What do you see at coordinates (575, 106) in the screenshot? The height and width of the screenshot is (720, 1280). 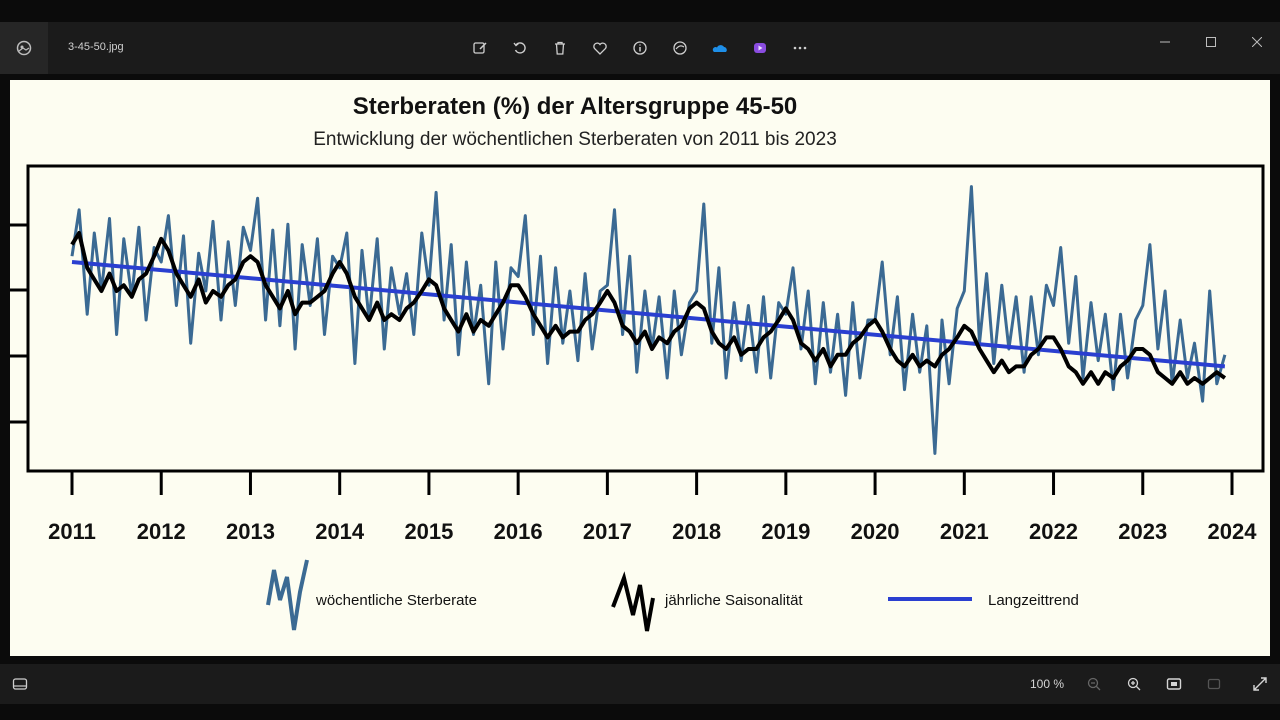 I see `chart-title: Sterberaten (%) der Altersgruppe 45-50` at bounding box center [575, 106].